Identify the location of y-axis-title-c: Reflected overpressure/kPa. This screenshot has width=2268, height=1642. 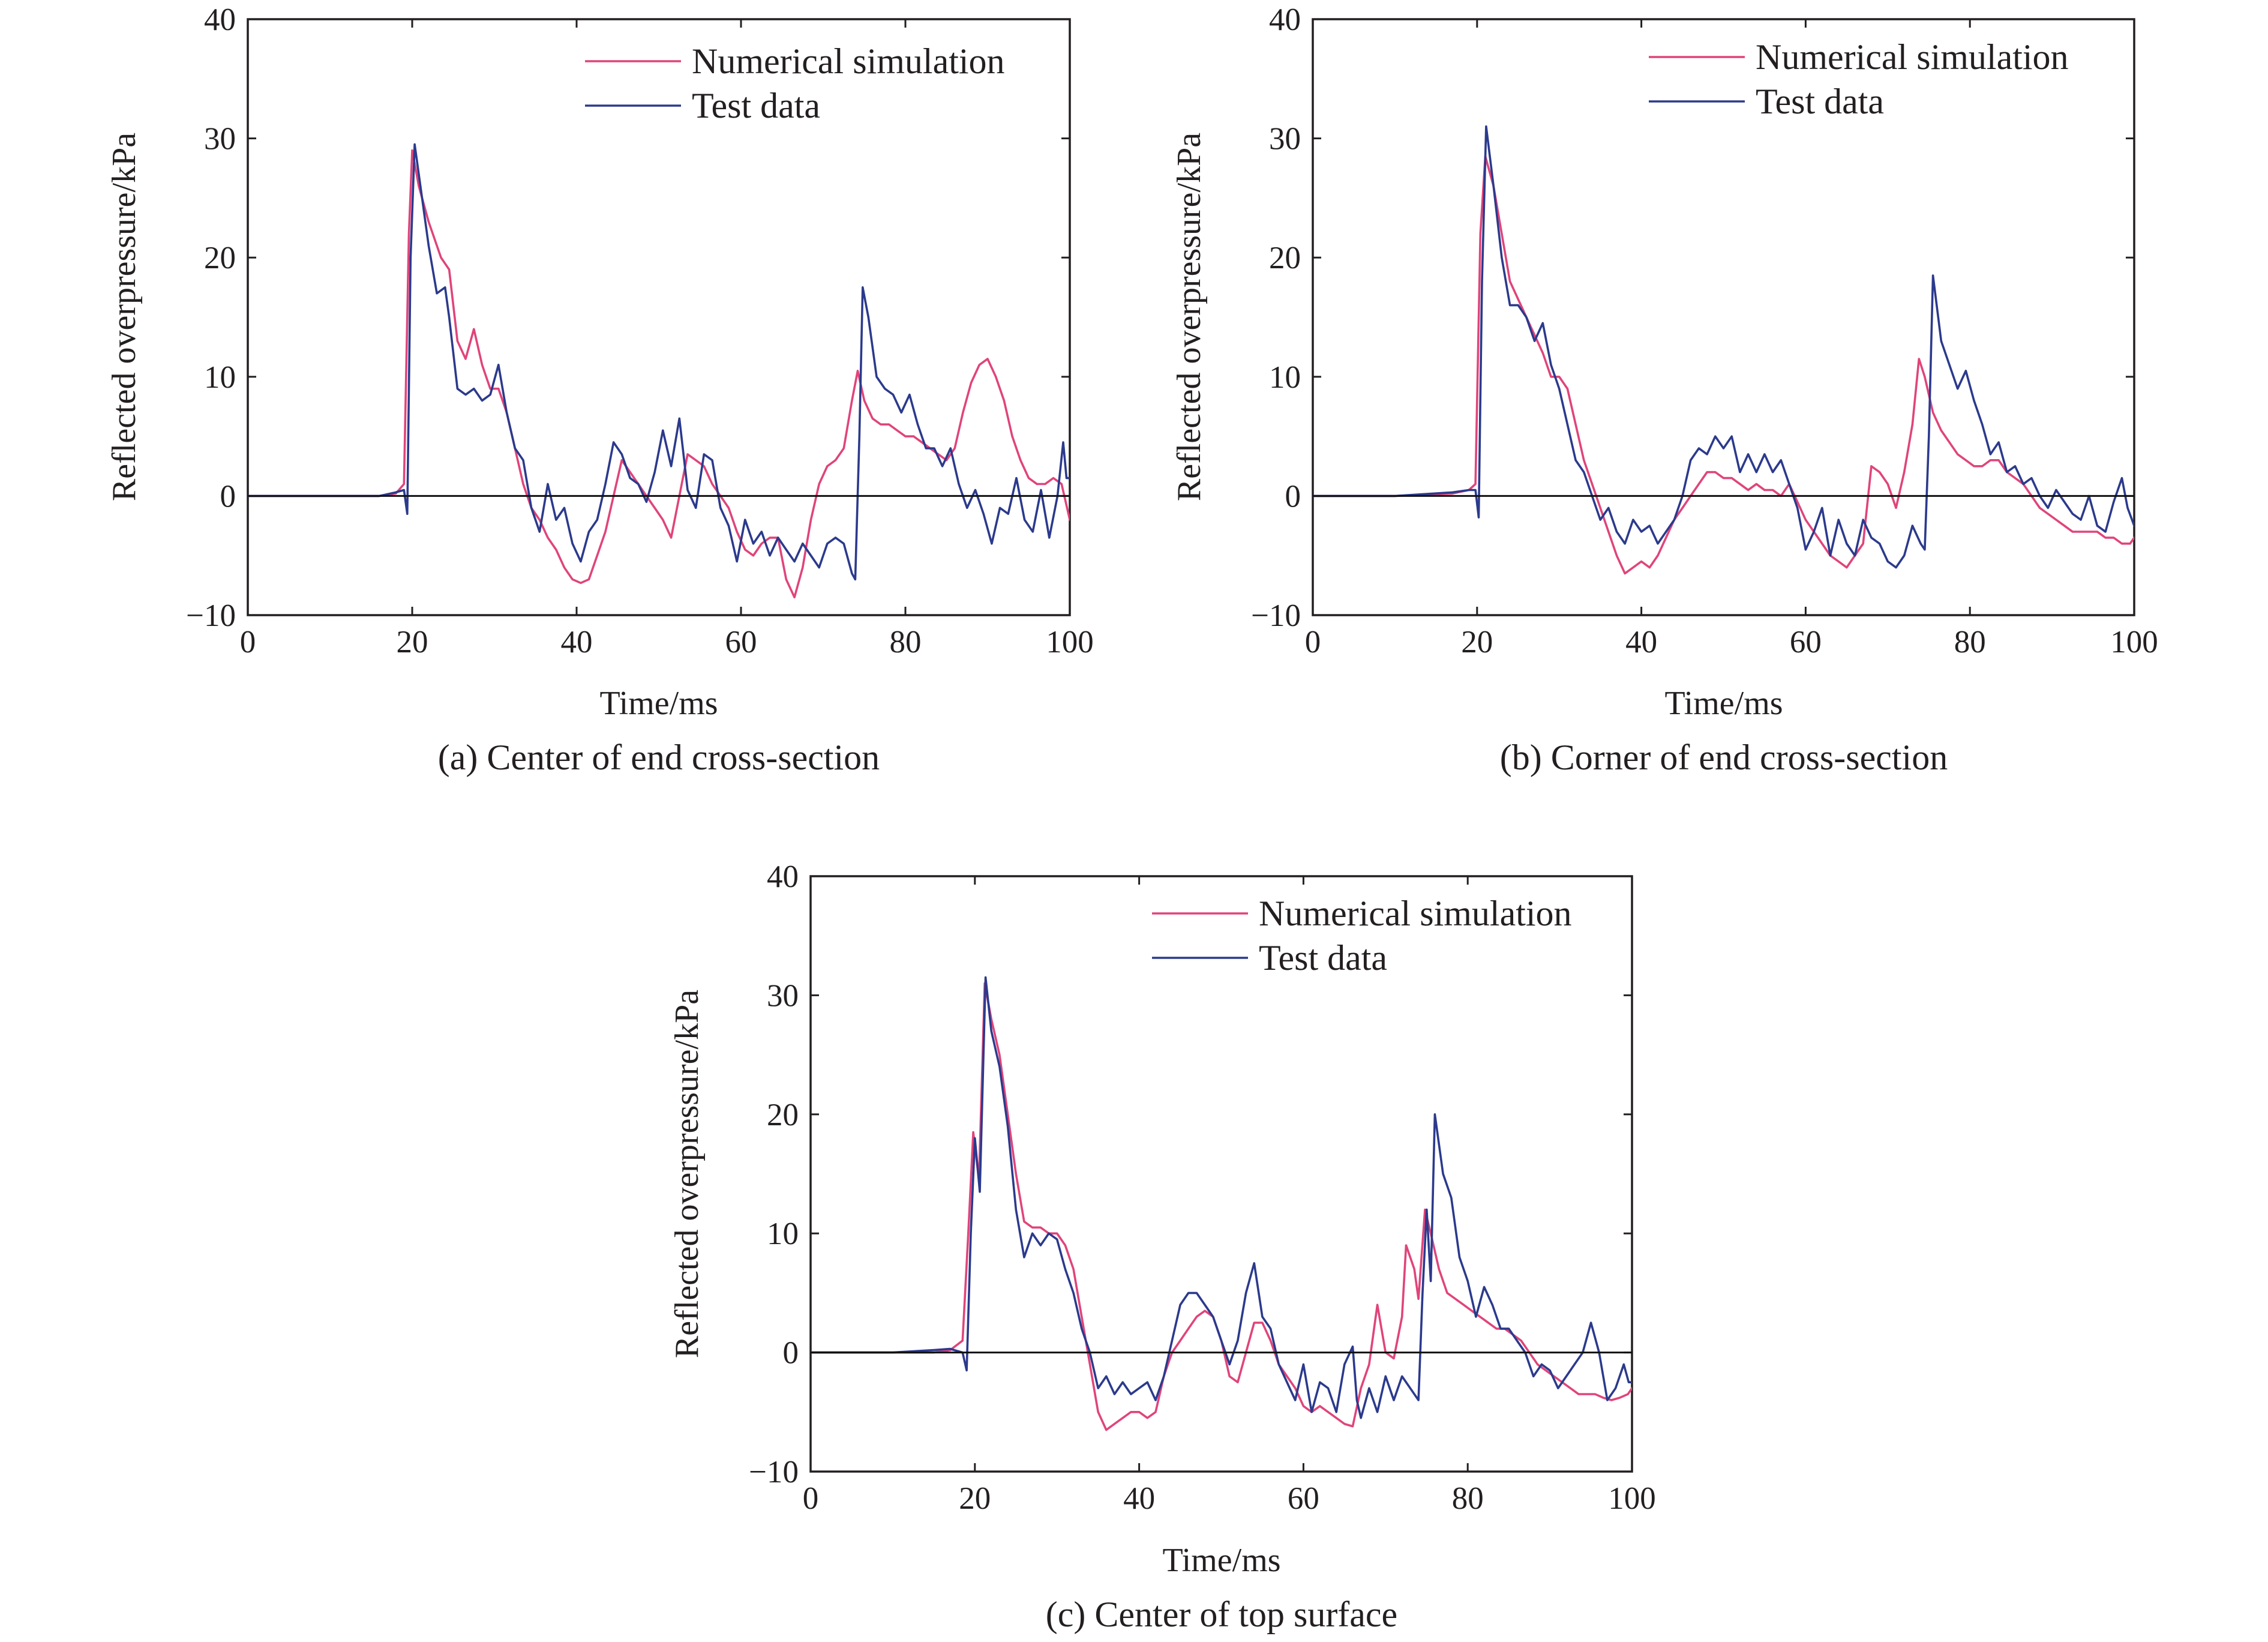
(687, 1174).